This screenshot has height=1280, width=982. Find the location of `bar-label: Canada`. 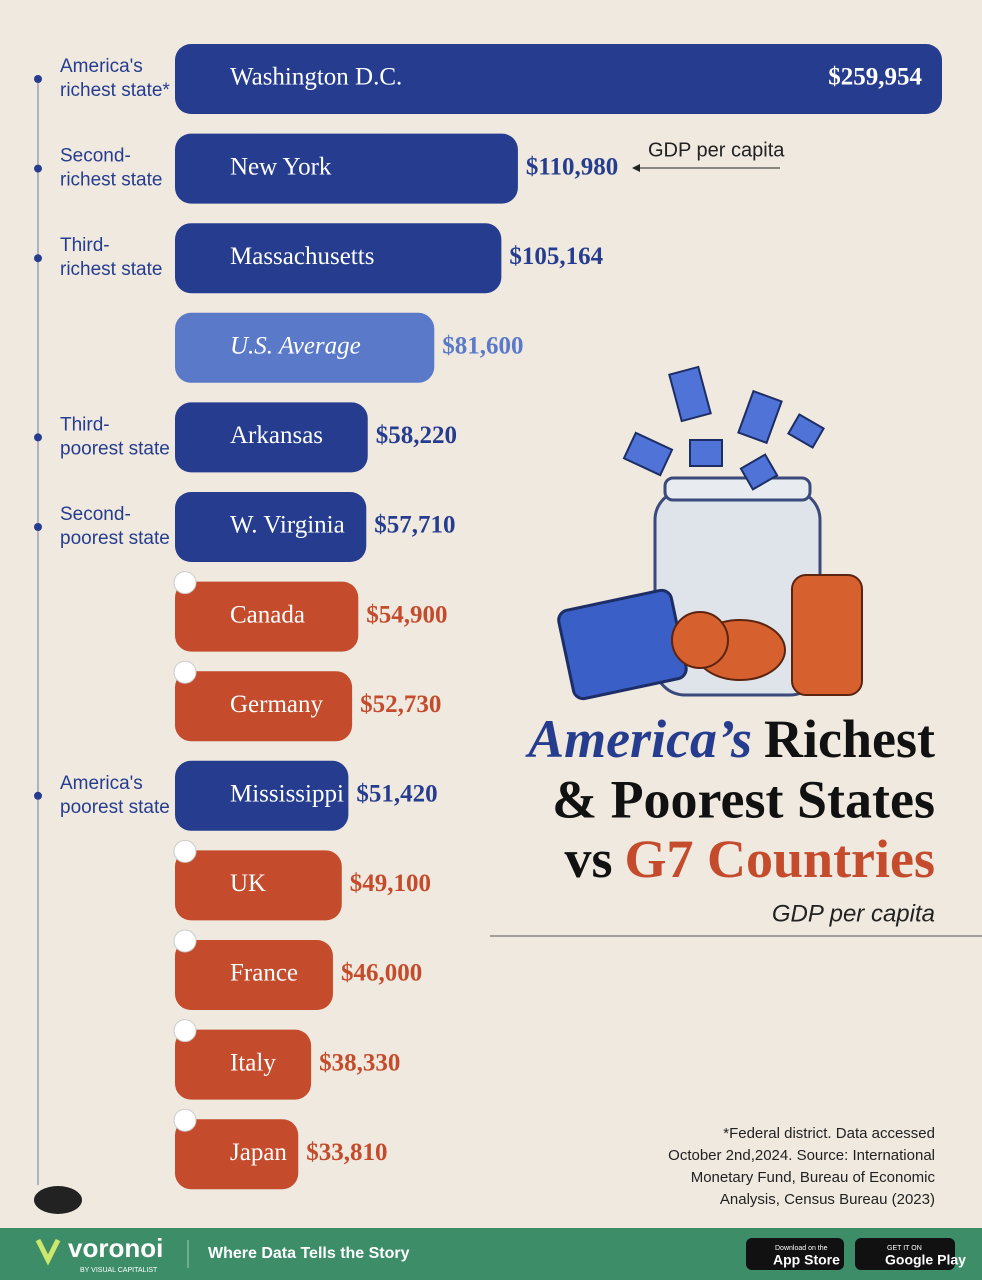

bar-label: Canada is located at coordinates (267, 614).